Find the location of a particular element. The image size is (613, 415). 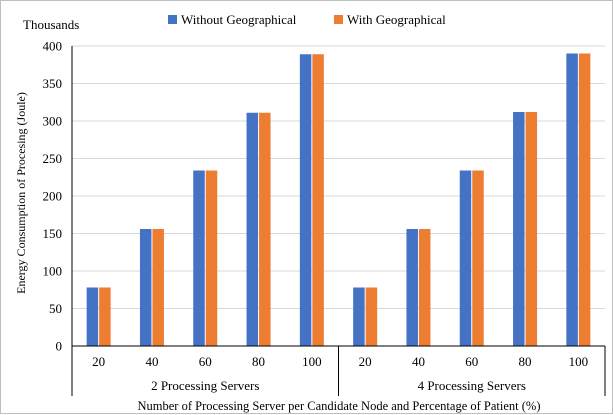

y-tick-label: 100 is located at coordinates (53, 271).